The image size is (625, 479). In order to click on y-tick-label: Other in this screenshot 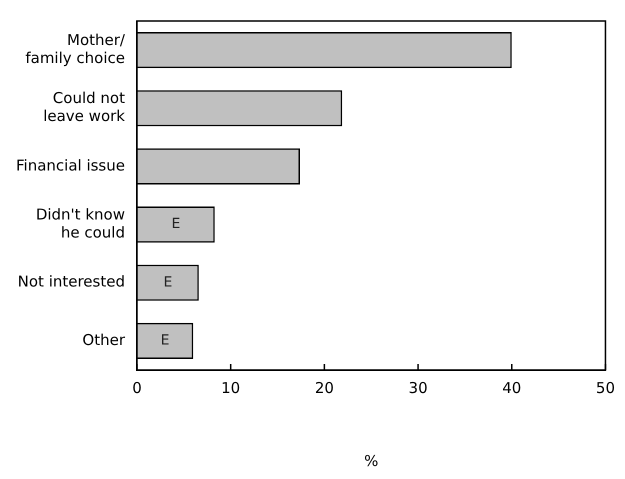, I will do `click(104, 339)`.